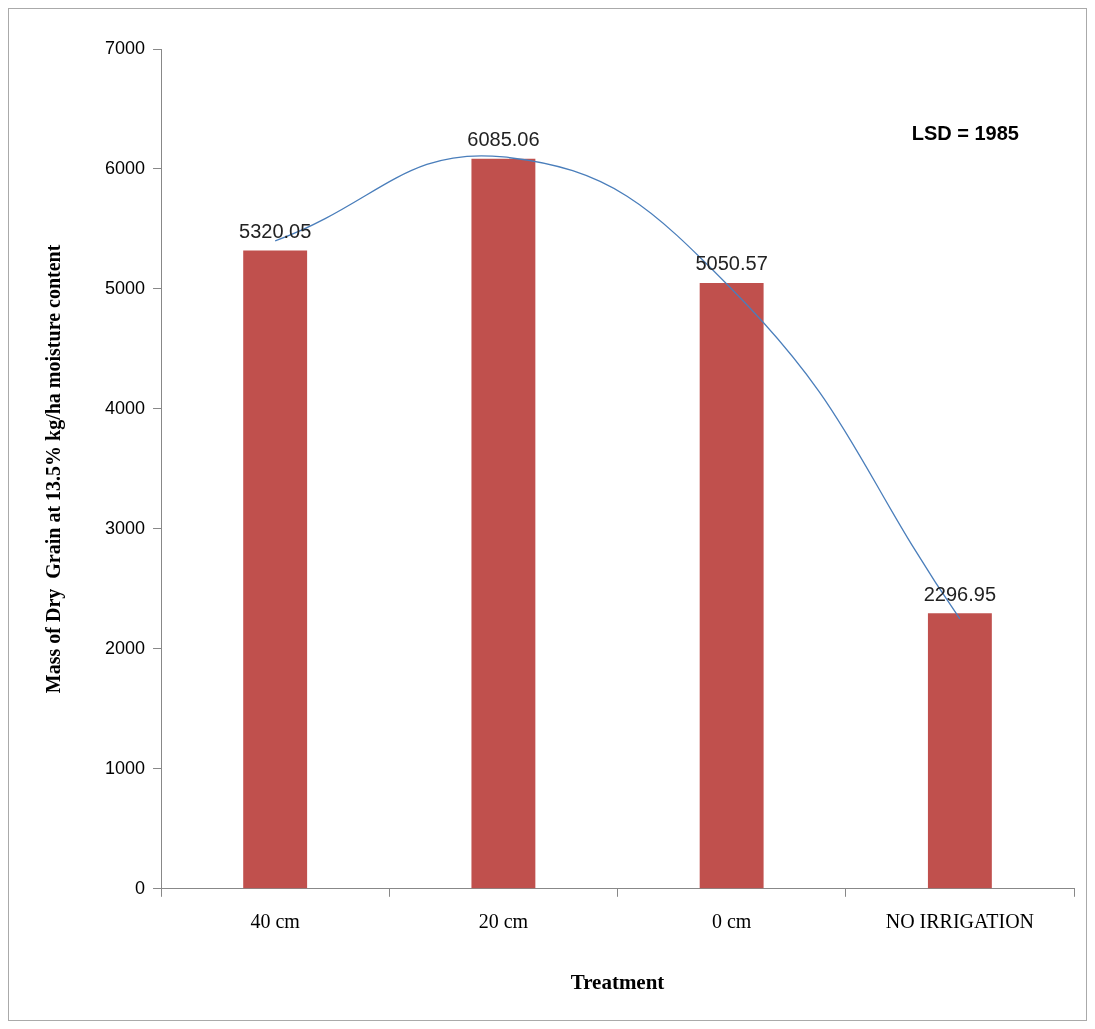 The width and height of the screenshot is (1095, 1029). I want to click on x-tick-label: 40 cm, so click(275, 921).